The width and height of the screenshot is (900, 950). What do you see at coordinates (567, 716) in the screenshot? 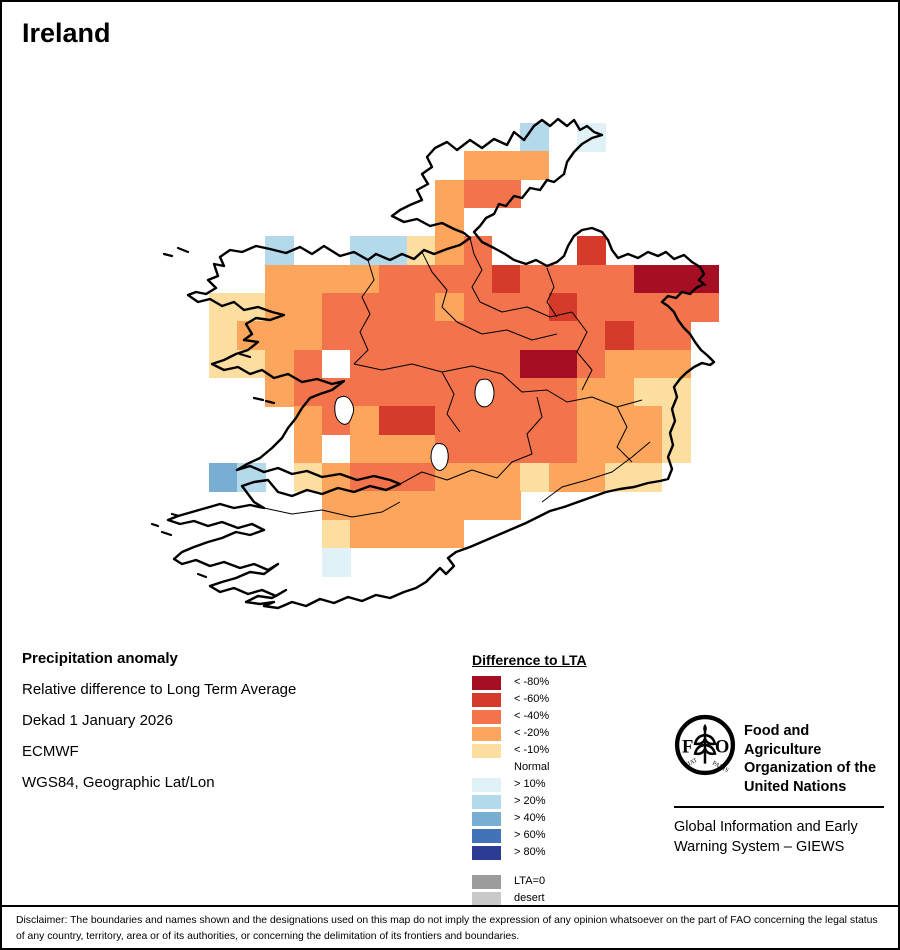
I see `legend-row: < -40%` at bounding box center [567, 716].